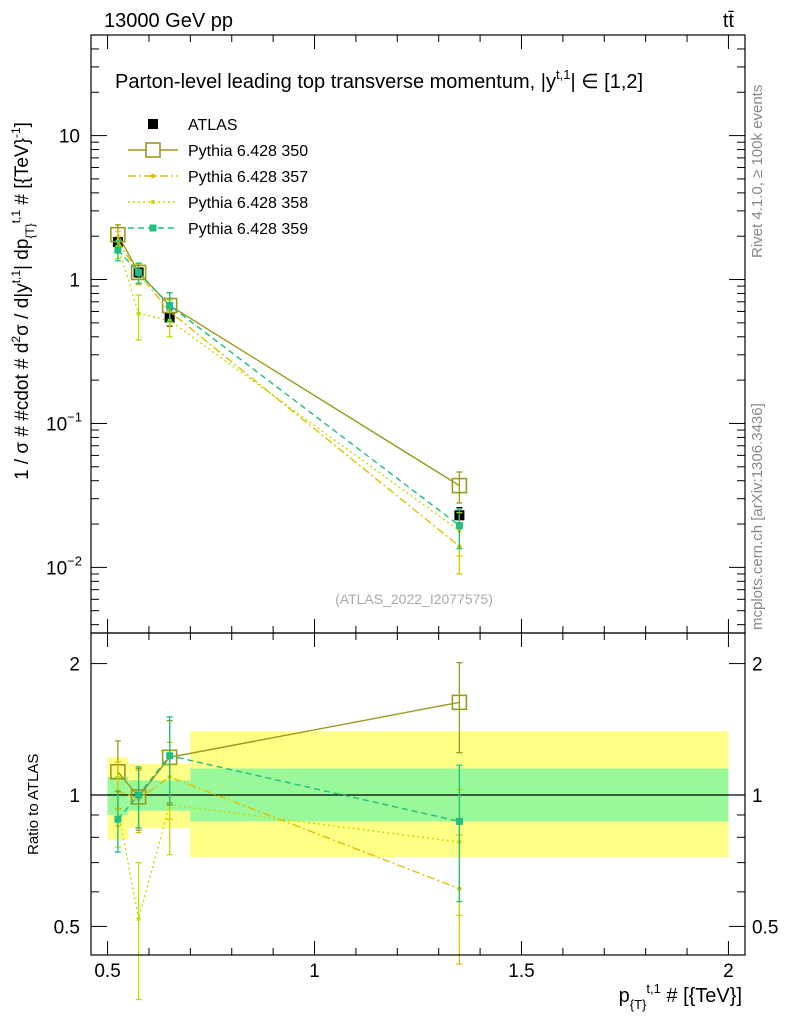  What do you see at coordinates (67, 927) in the screenshot?
I see `ratio-y-tick-label: 0.5` at bounding box center [67, 927].